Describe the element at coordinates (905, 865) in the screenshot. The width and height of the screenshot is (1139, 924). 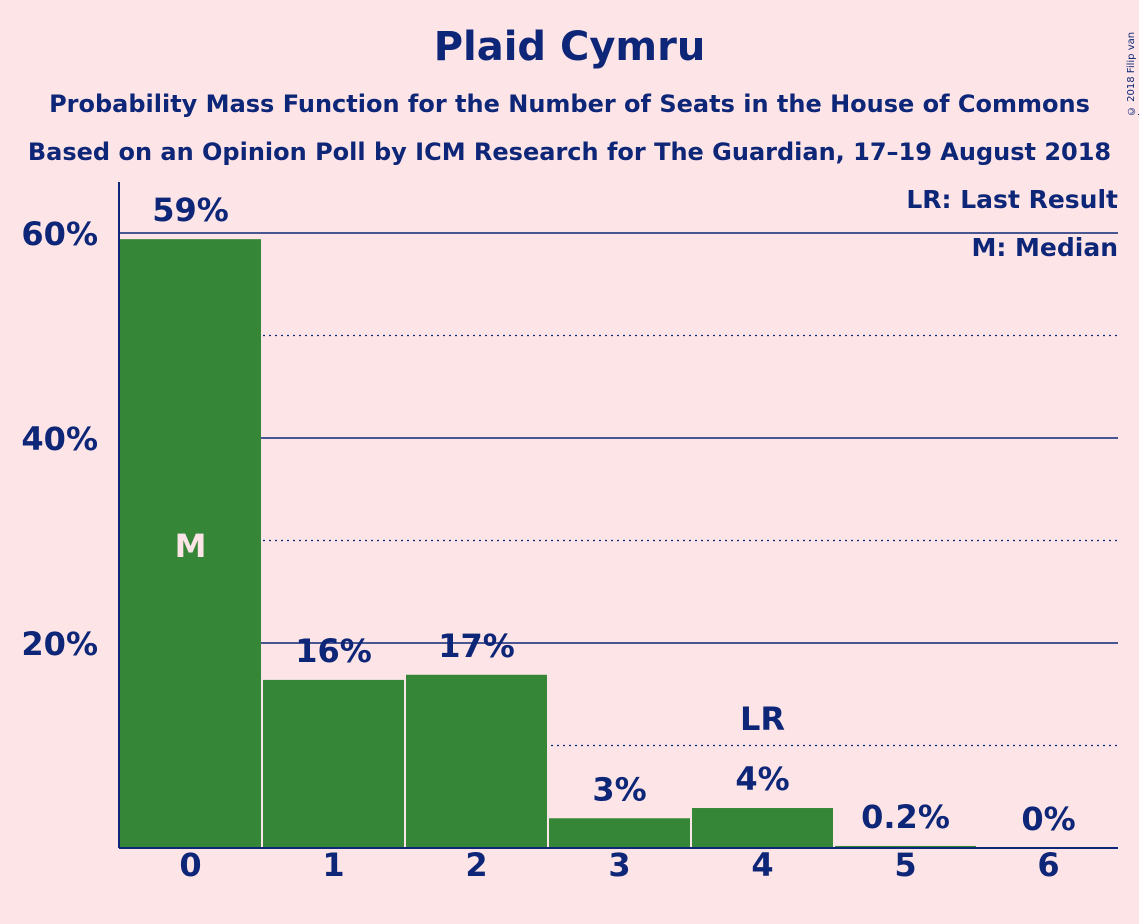
I see `x-tick-label: 5` at that location.